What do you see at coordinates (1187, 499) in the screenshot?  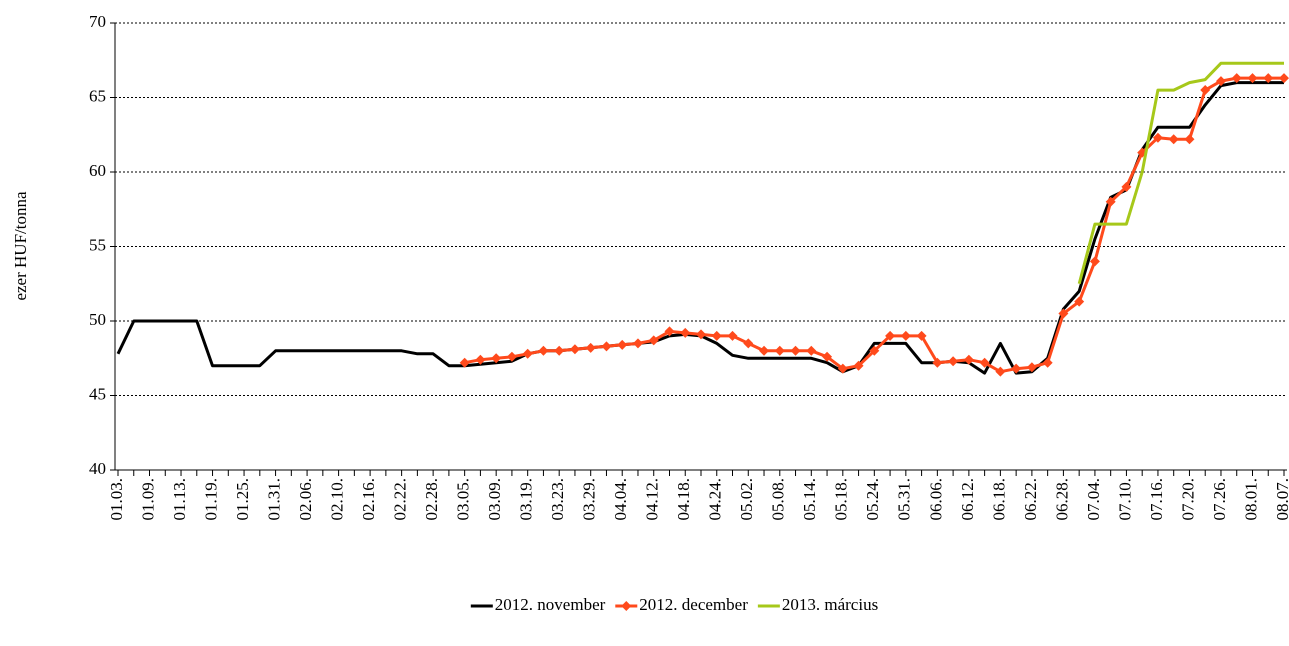 I see `x-tick-label: 07.20.` at bounding box center [1187, 499].